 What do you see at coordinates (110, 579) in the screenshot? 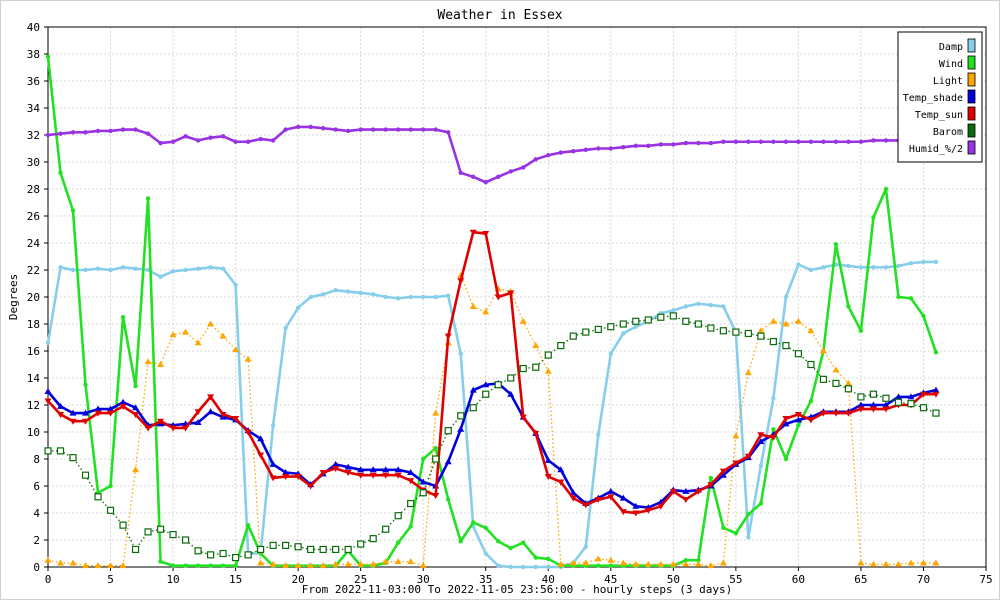
I see `x-tick-label: 5` at bounding box center [110, 579].